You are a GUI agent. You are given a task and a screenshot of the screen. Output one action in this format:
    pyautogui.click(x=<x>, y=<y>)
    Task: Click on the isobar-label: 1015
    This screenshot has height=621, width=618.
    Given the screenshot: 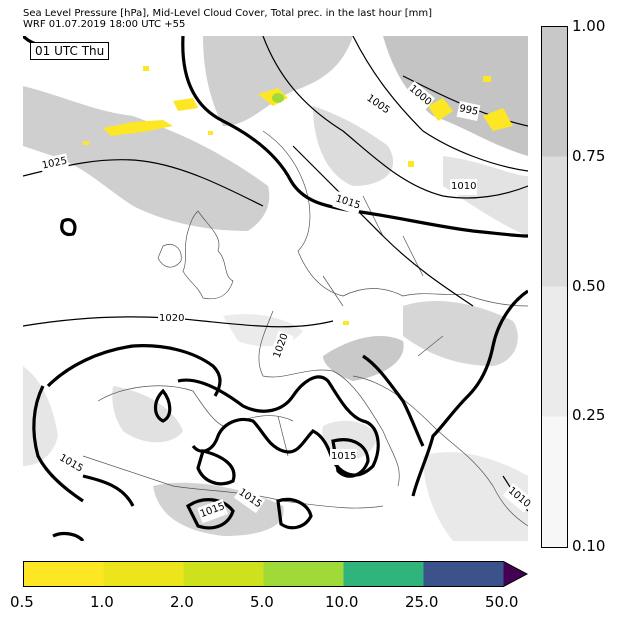 What is the action you would take?
    pyautogui.click(x=344, y=457)
    